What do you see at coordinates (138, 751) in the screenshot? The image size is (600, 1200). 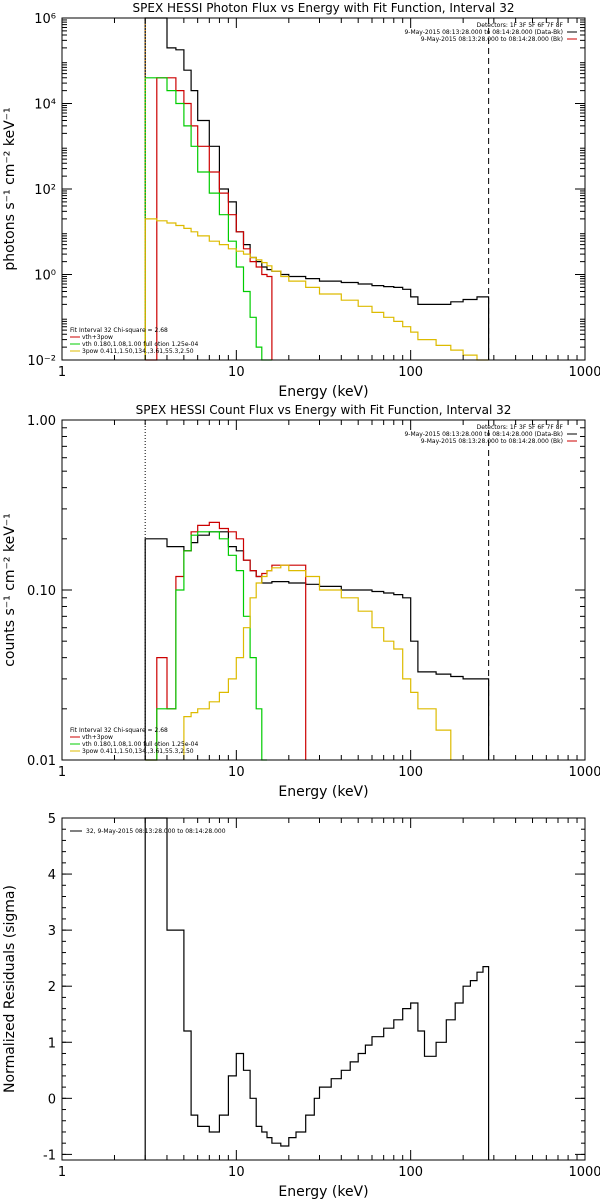 I see `chart-1-legend-bottom-2: 3pow 0.411,1.50,134.,3.61,55.3,2.50` at bounding box center [138, 751].